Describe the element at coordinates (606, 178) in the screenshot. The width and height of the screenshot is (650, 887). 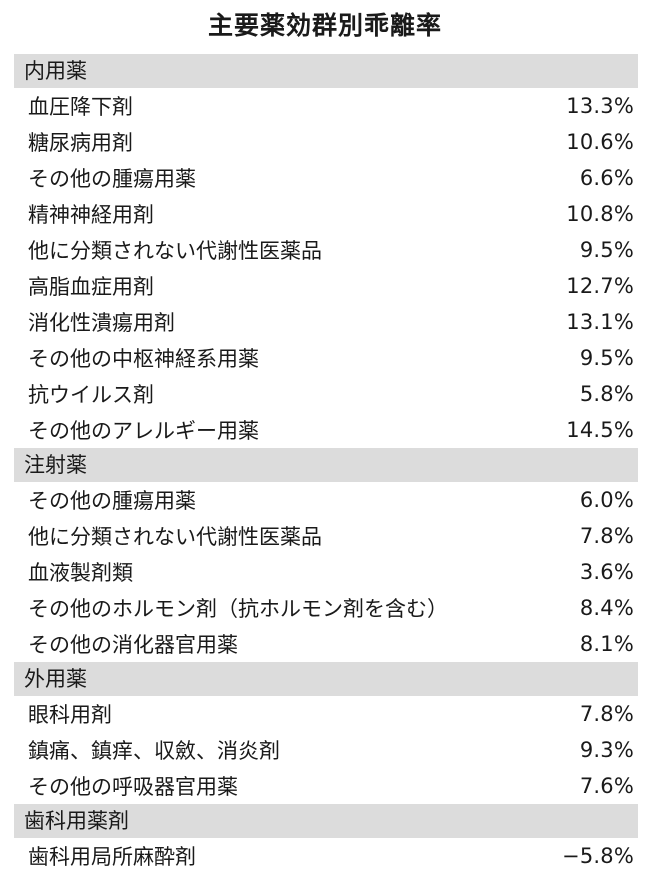
I see `row-value: 6.6%` at that location.